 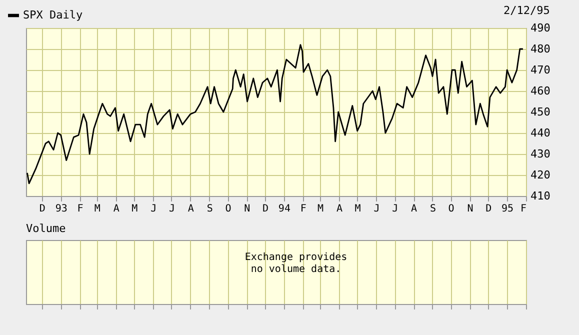 I want to click on y-tick-label: 450, so click(x=540, y=112).